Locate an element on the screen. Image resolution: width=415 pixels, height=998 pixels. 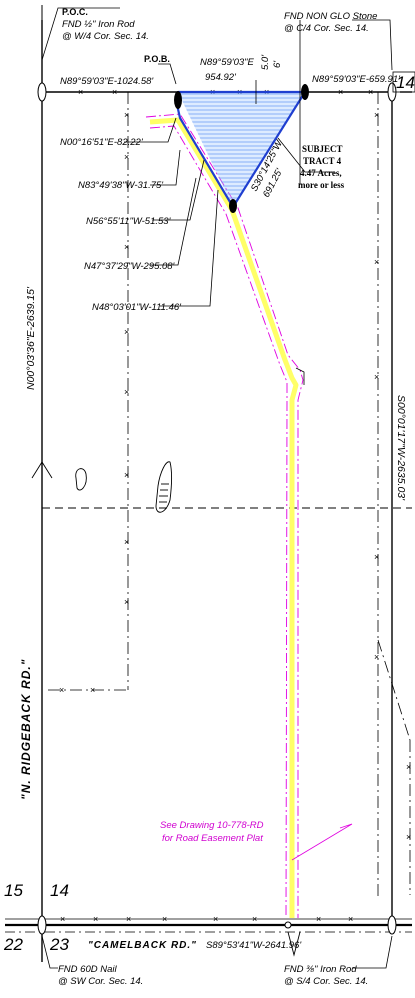
subject-tract-area is located at coordinates (241, 149).